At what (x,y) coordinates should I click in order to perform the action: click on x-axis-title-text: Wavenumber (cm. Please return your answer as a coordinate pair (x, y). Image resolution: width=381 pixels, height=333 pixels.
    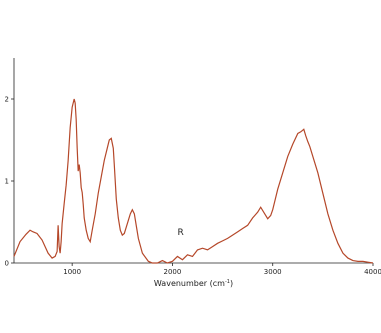
    Looking at the image, I should click on (189, 283).